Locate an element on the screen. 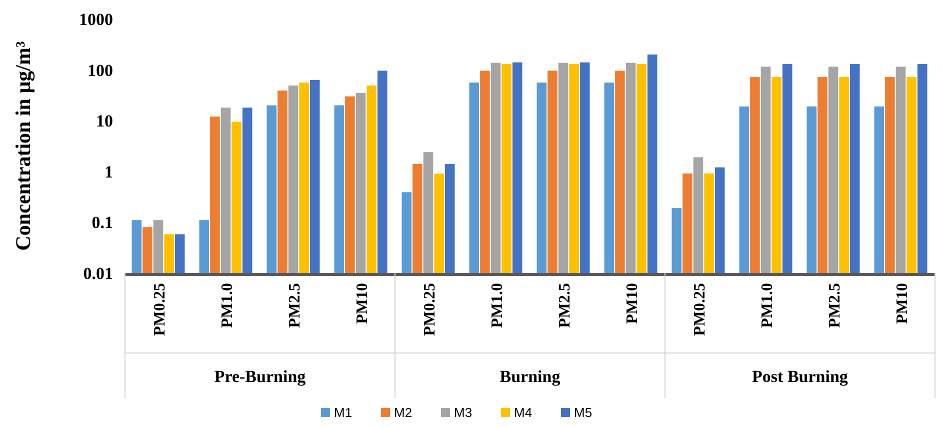  y-tick-label: 0.1 is located at coordinates (102, 222).